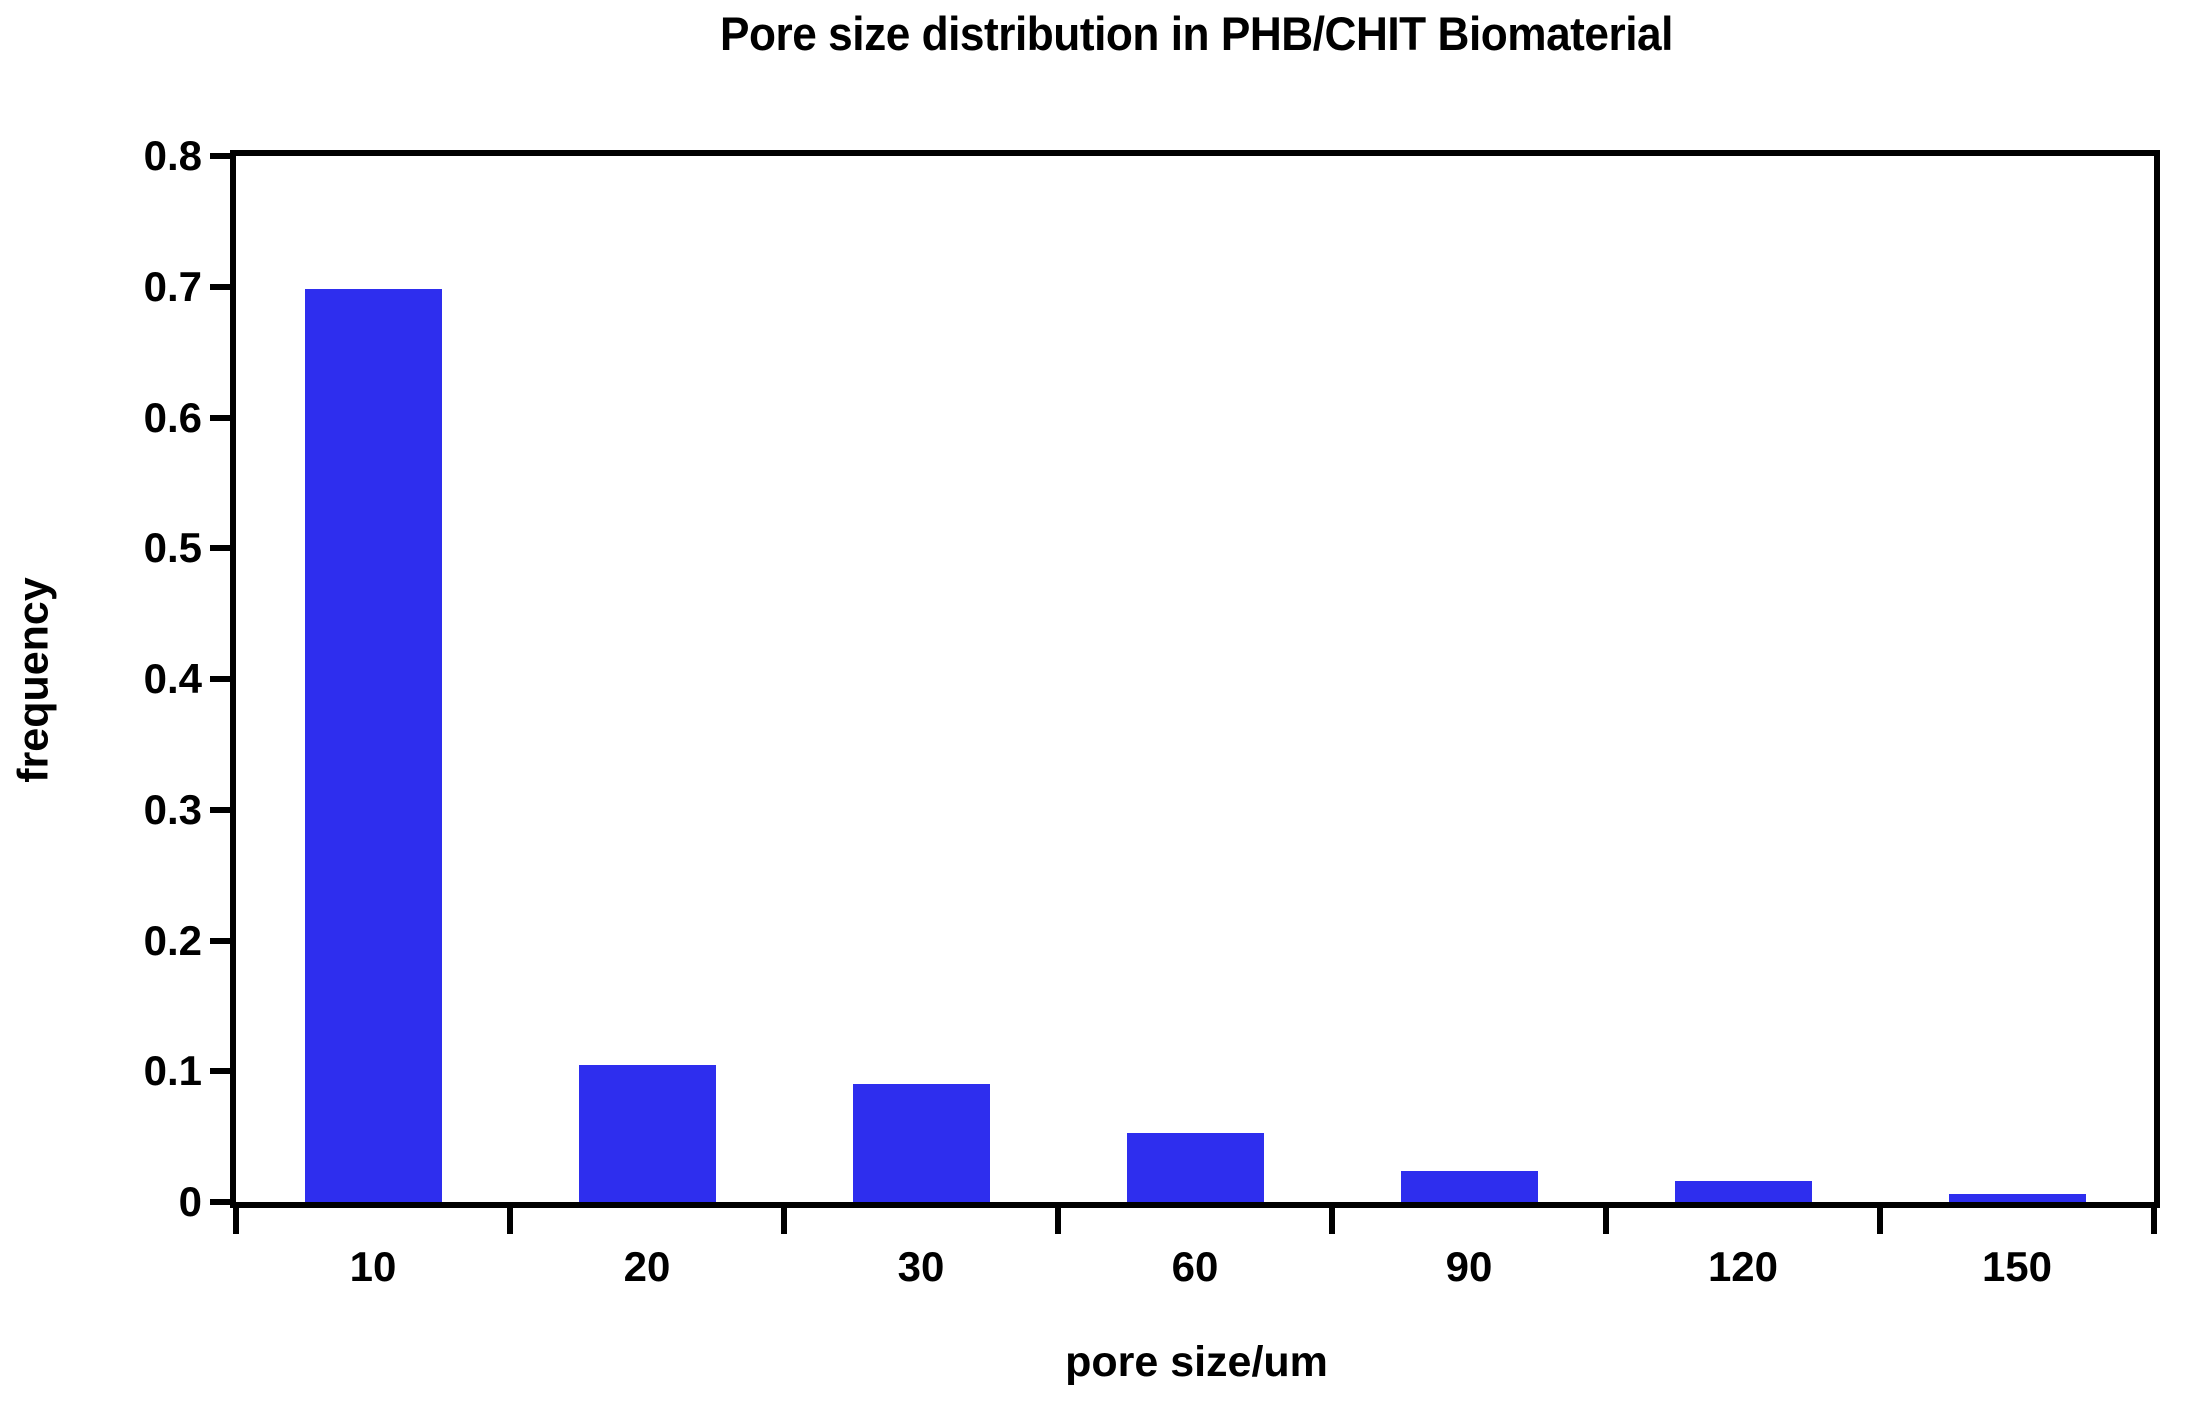 This screenshot has width=2185, height=1418. Describe the element at coordinates (647, 1266) in the screenshot. I see `x-tick-label-20: 20` at that location.